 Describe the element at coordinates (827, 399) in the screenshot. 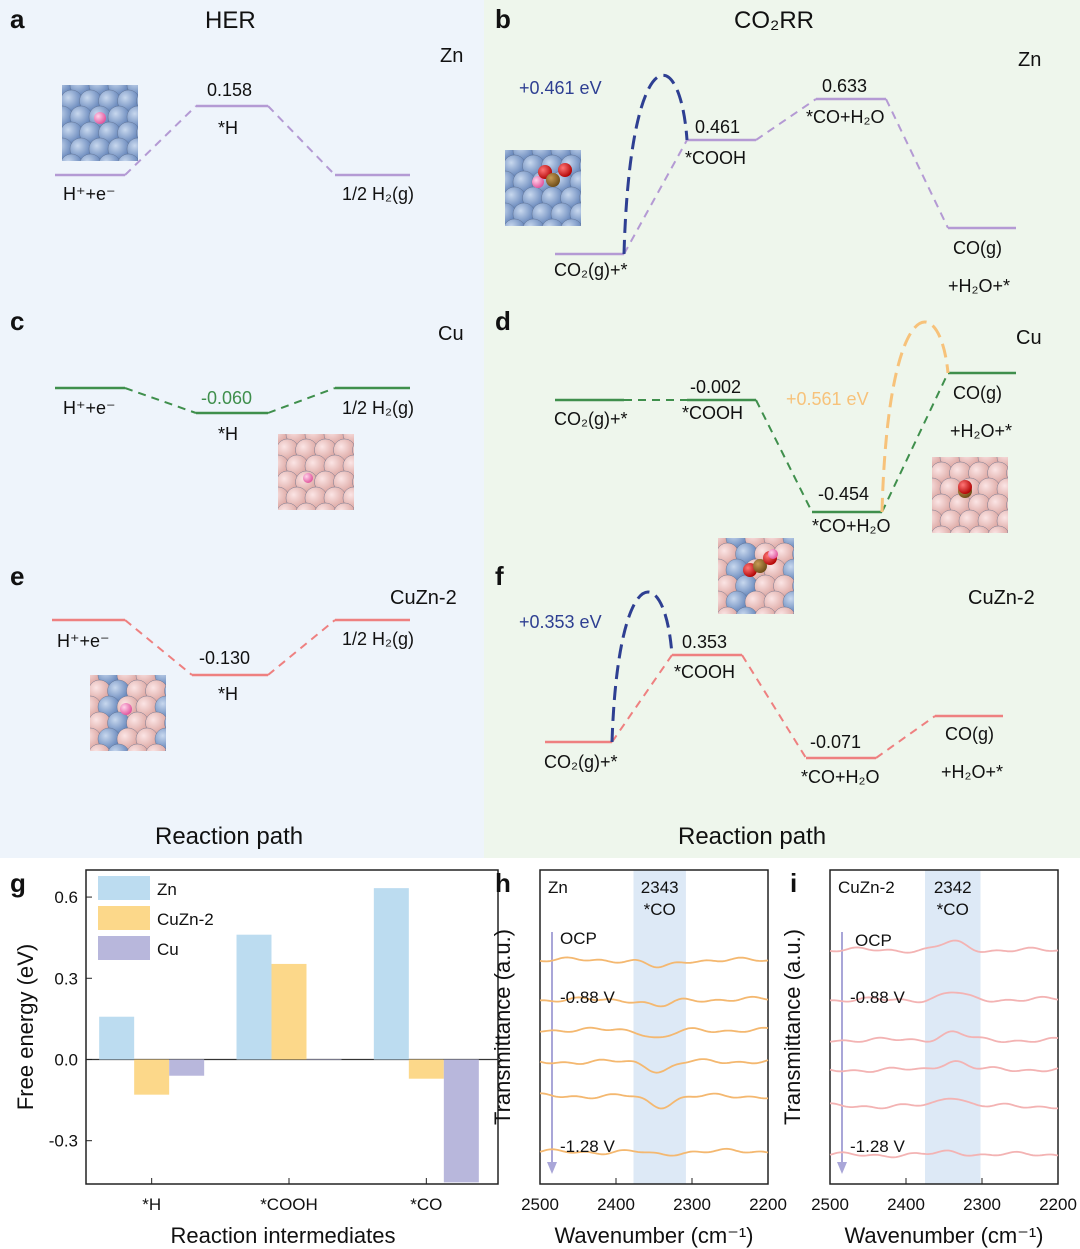

I see `barrier-d-label: +0.561 eV` at that location.